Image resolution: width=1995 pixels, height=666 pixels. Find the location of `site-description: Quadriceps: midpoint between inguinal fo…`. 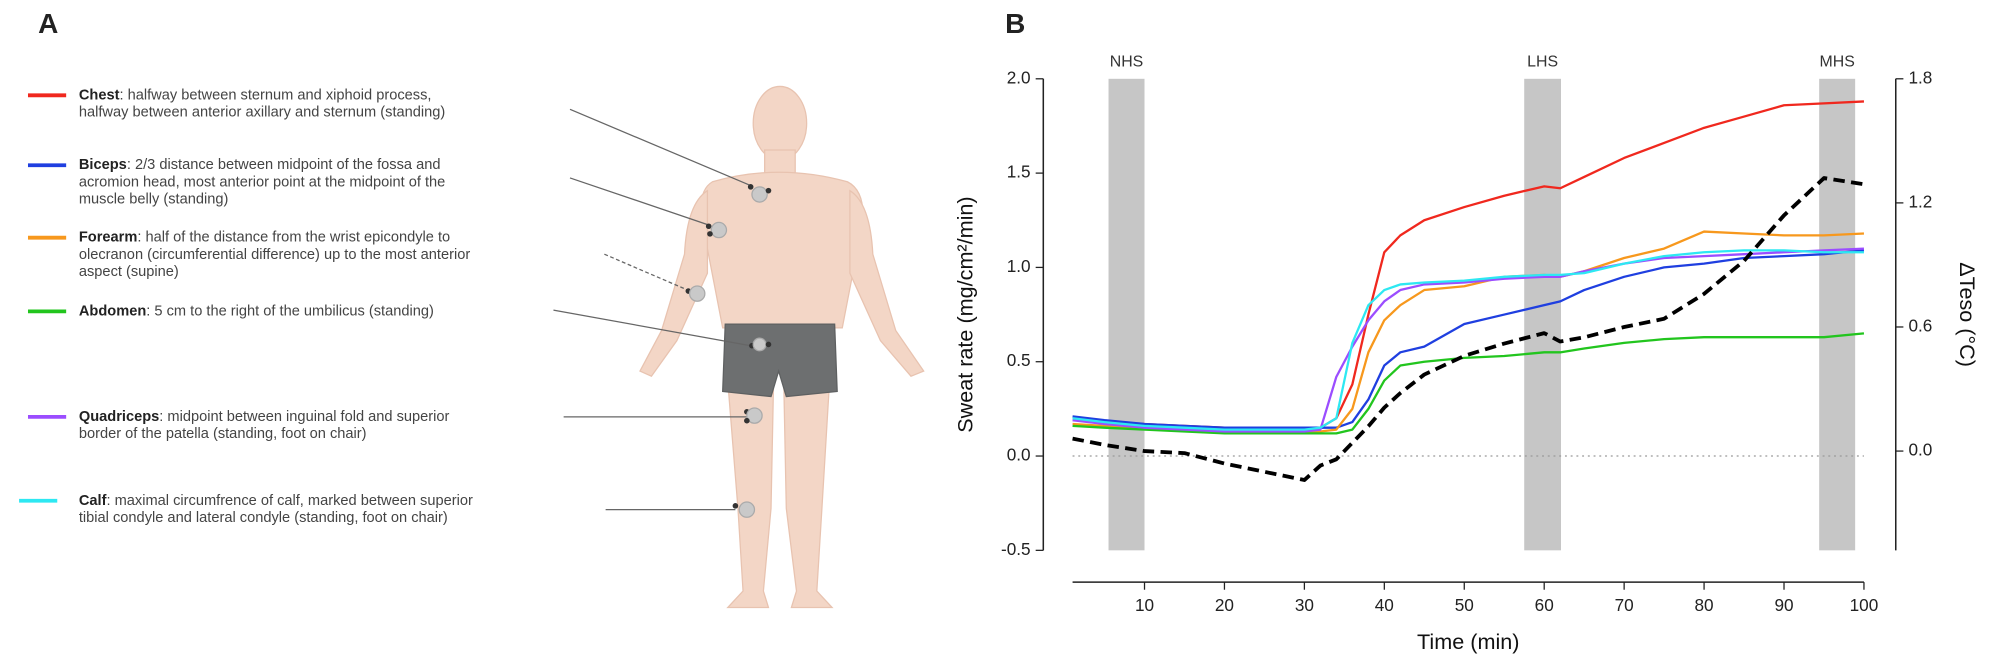

site-description: Quadriceps: midpoint between inguinal fo… is located at coordinates (264, 417).